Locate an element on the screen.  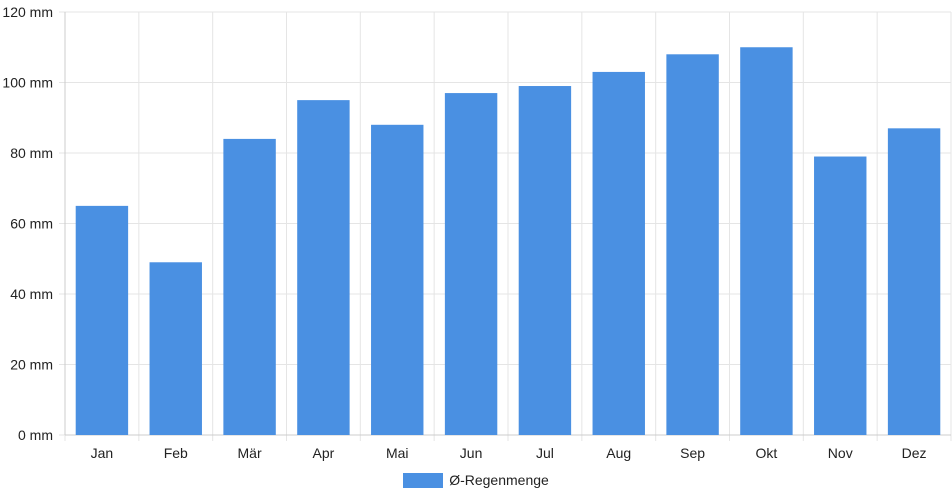
x-tick-label: Dez is located at coordinates (914, 453).